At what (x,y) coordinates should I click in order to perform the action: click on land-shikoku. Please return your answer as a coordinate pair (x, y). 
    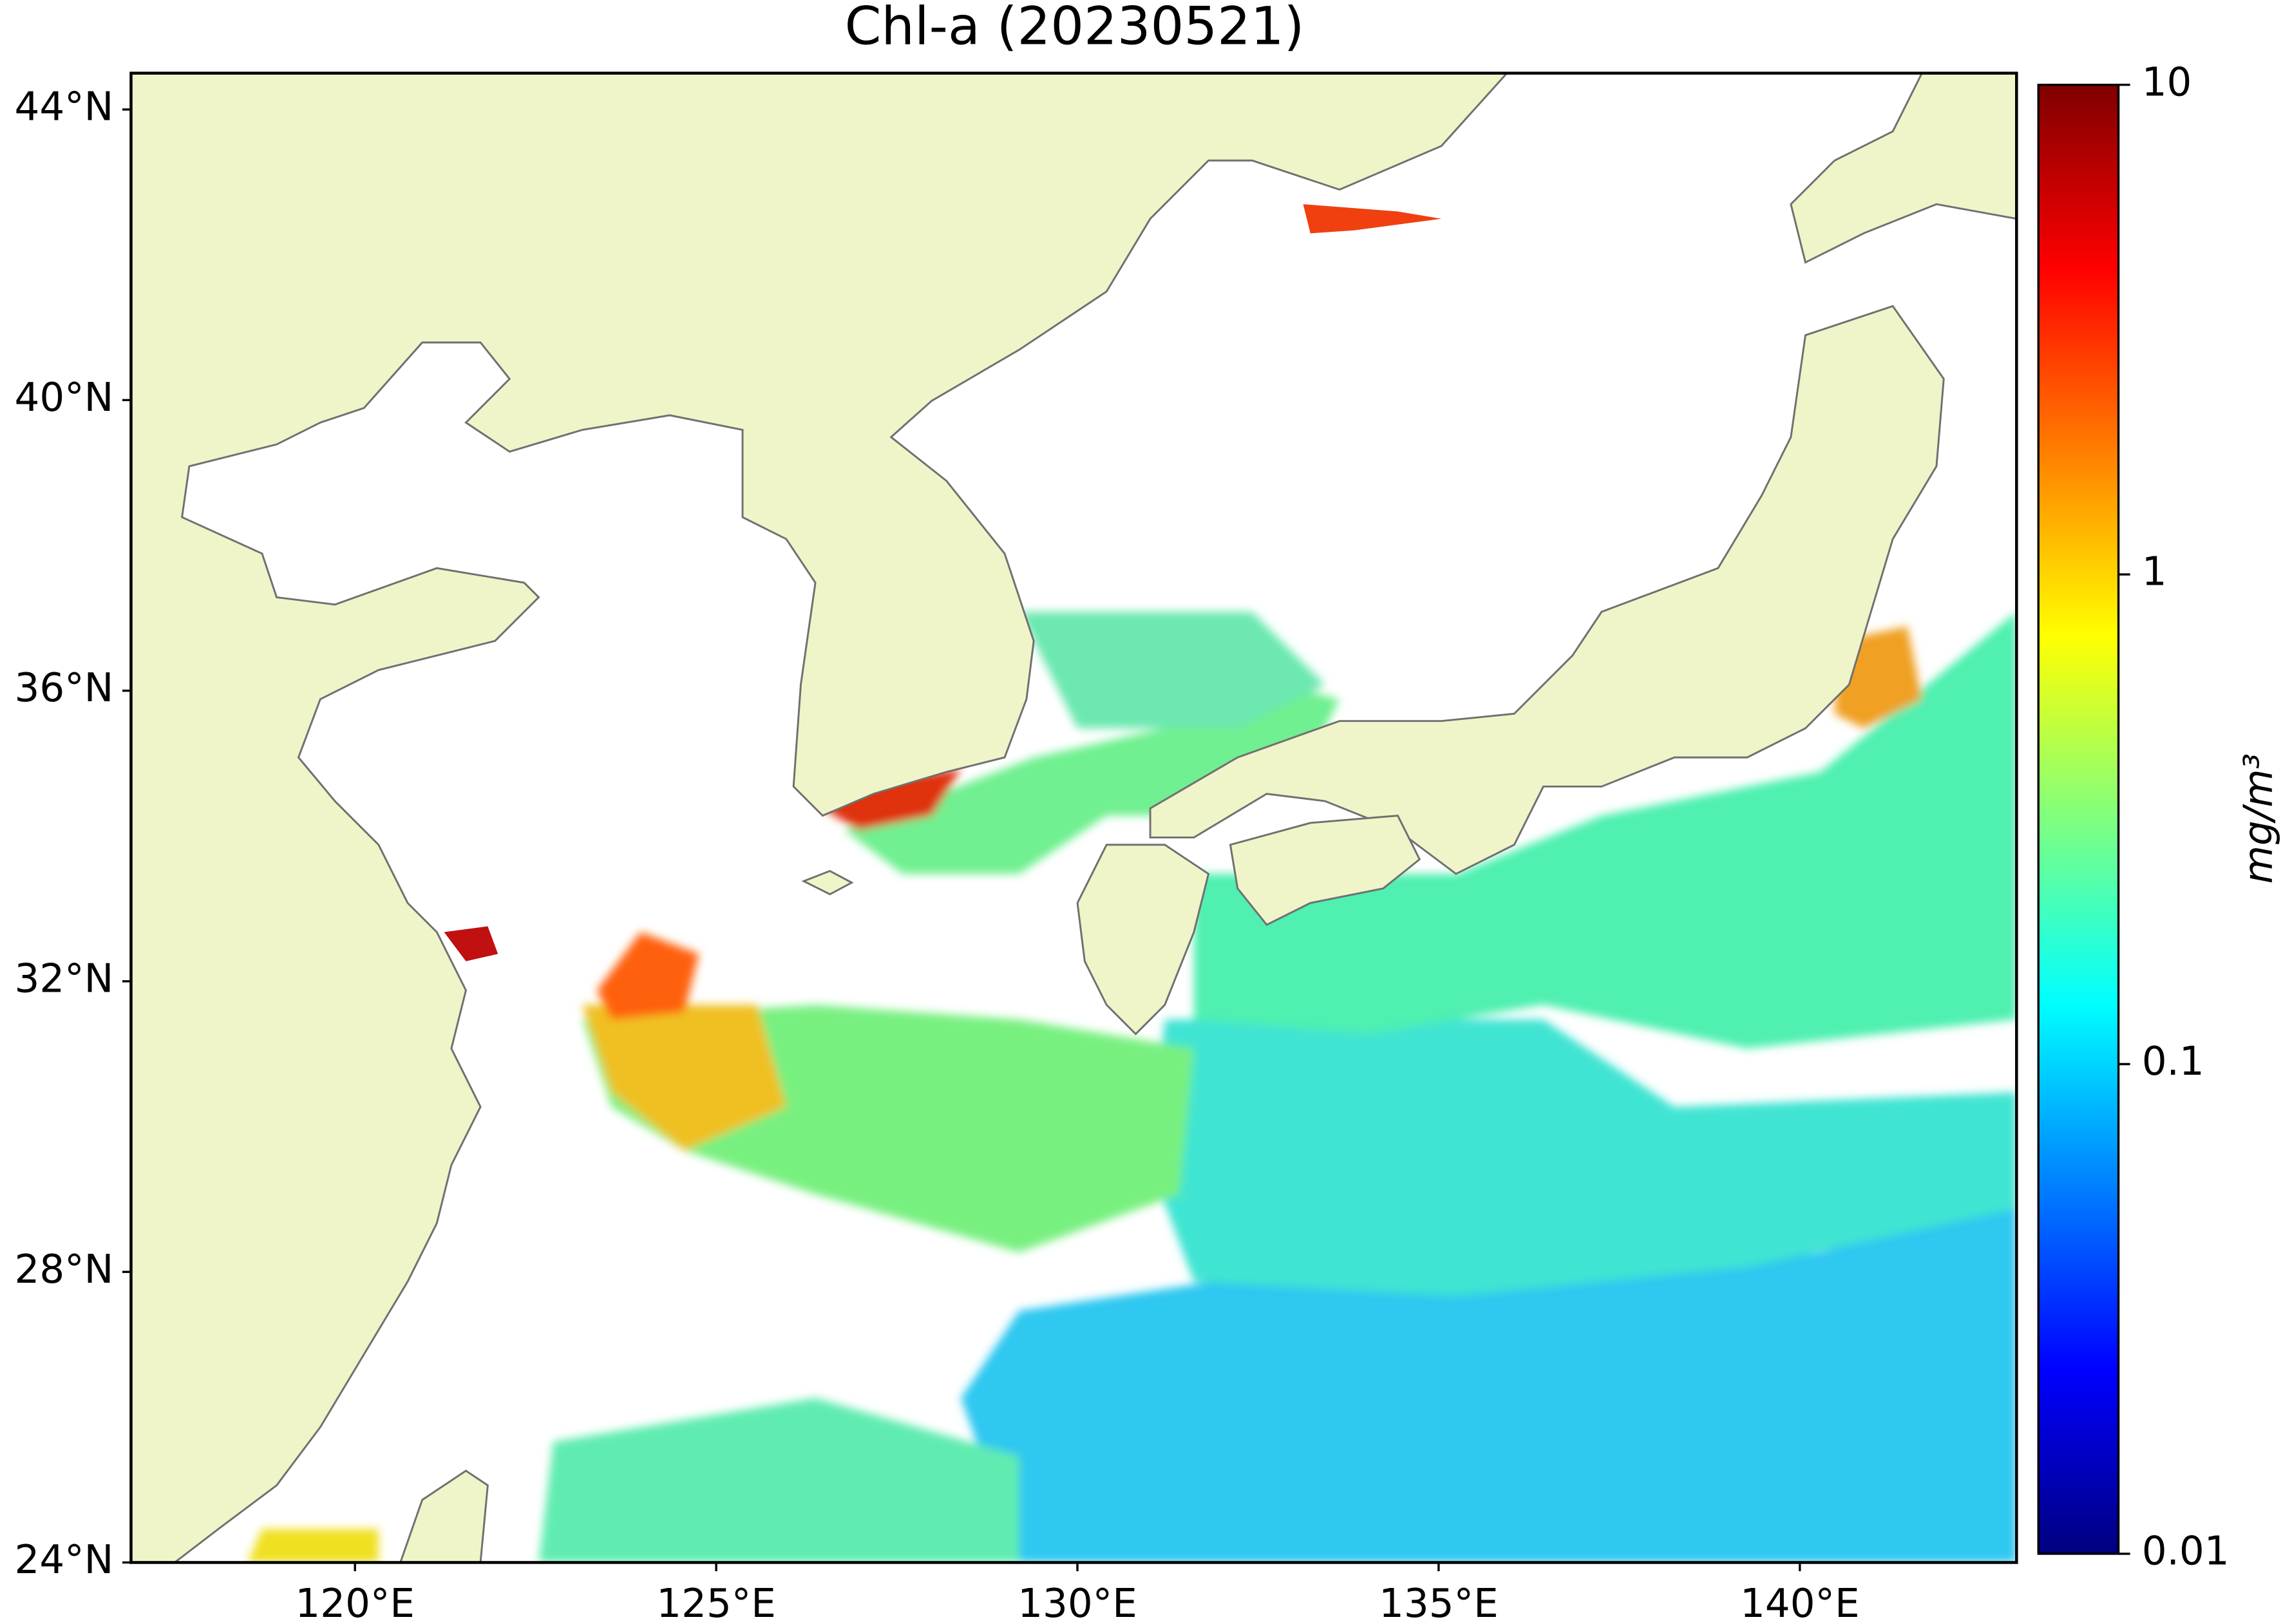
    Looking at the image, I should click on (1325, 871).